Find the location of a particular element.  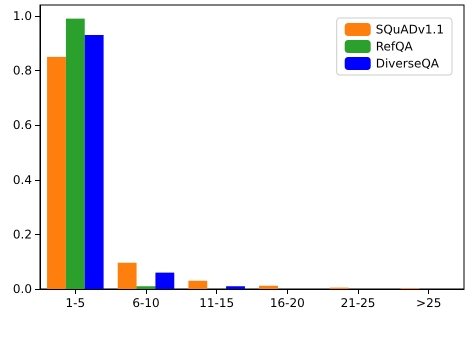

y-tick-label: 0.0 is located at coordinates (22, 289).